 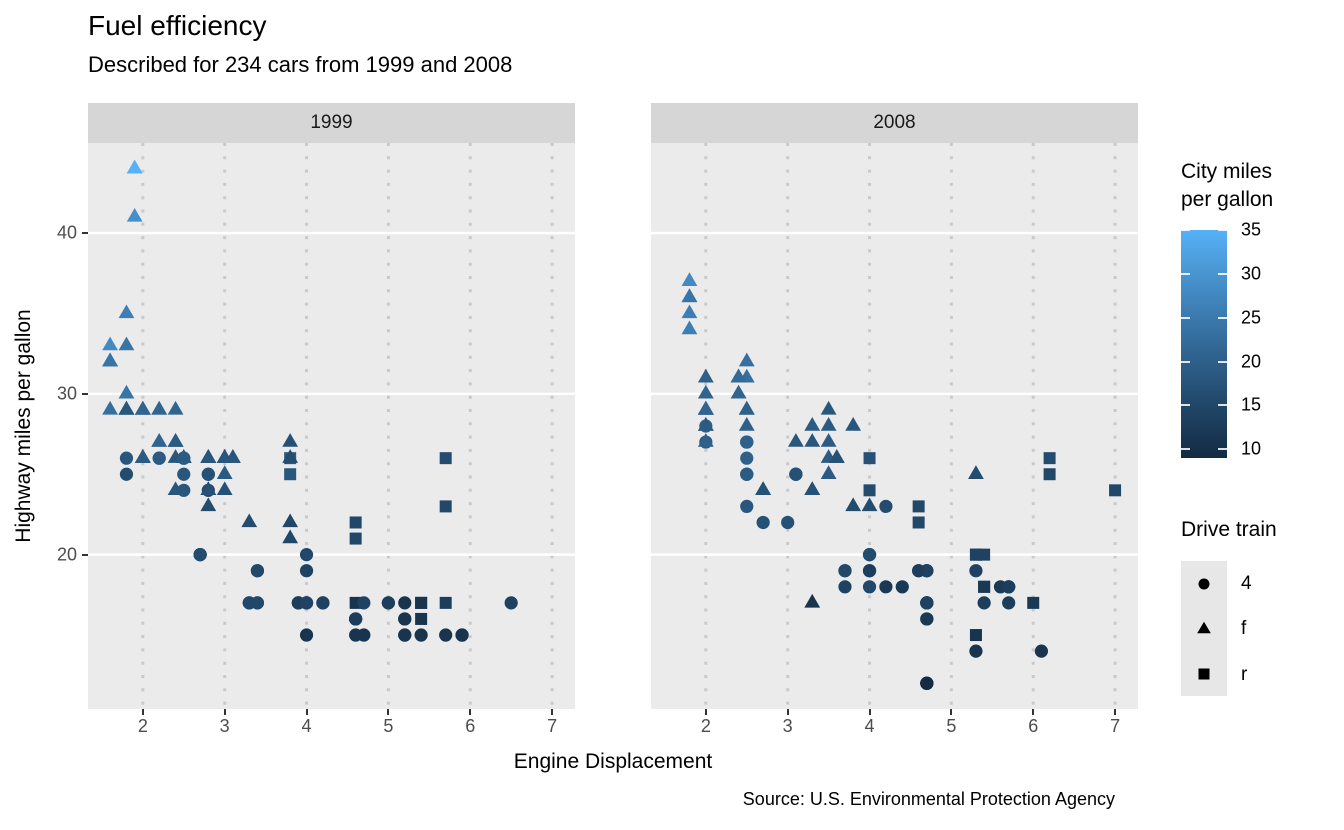 What do you see at coordinates (66, 232) in the screenshot?
I see `y-tick-label: 40` at bounding box center [66, 232].